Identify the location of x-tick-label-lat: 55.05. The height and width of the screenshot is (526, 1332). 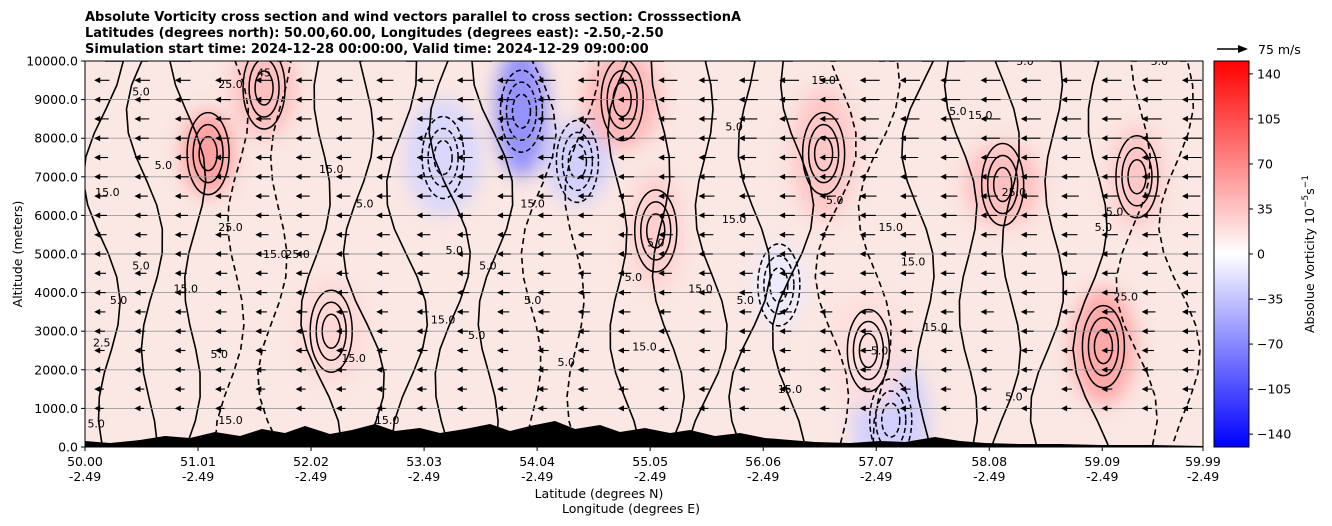
(650, 461).